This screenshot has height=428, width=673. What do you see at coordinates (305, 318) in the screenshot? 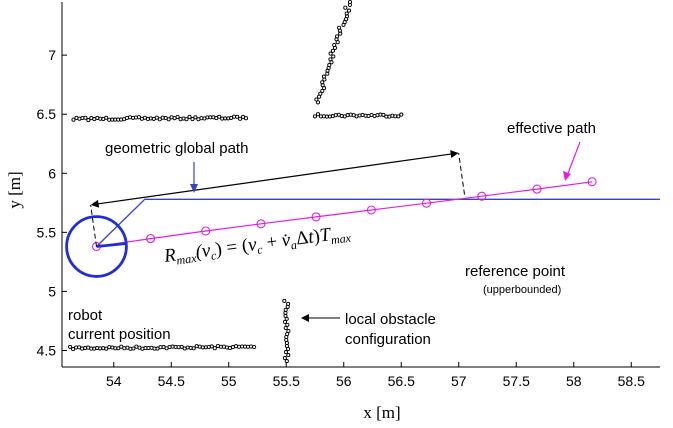
I see `obstacle-arrowhead` at bounding box center [305, 318].